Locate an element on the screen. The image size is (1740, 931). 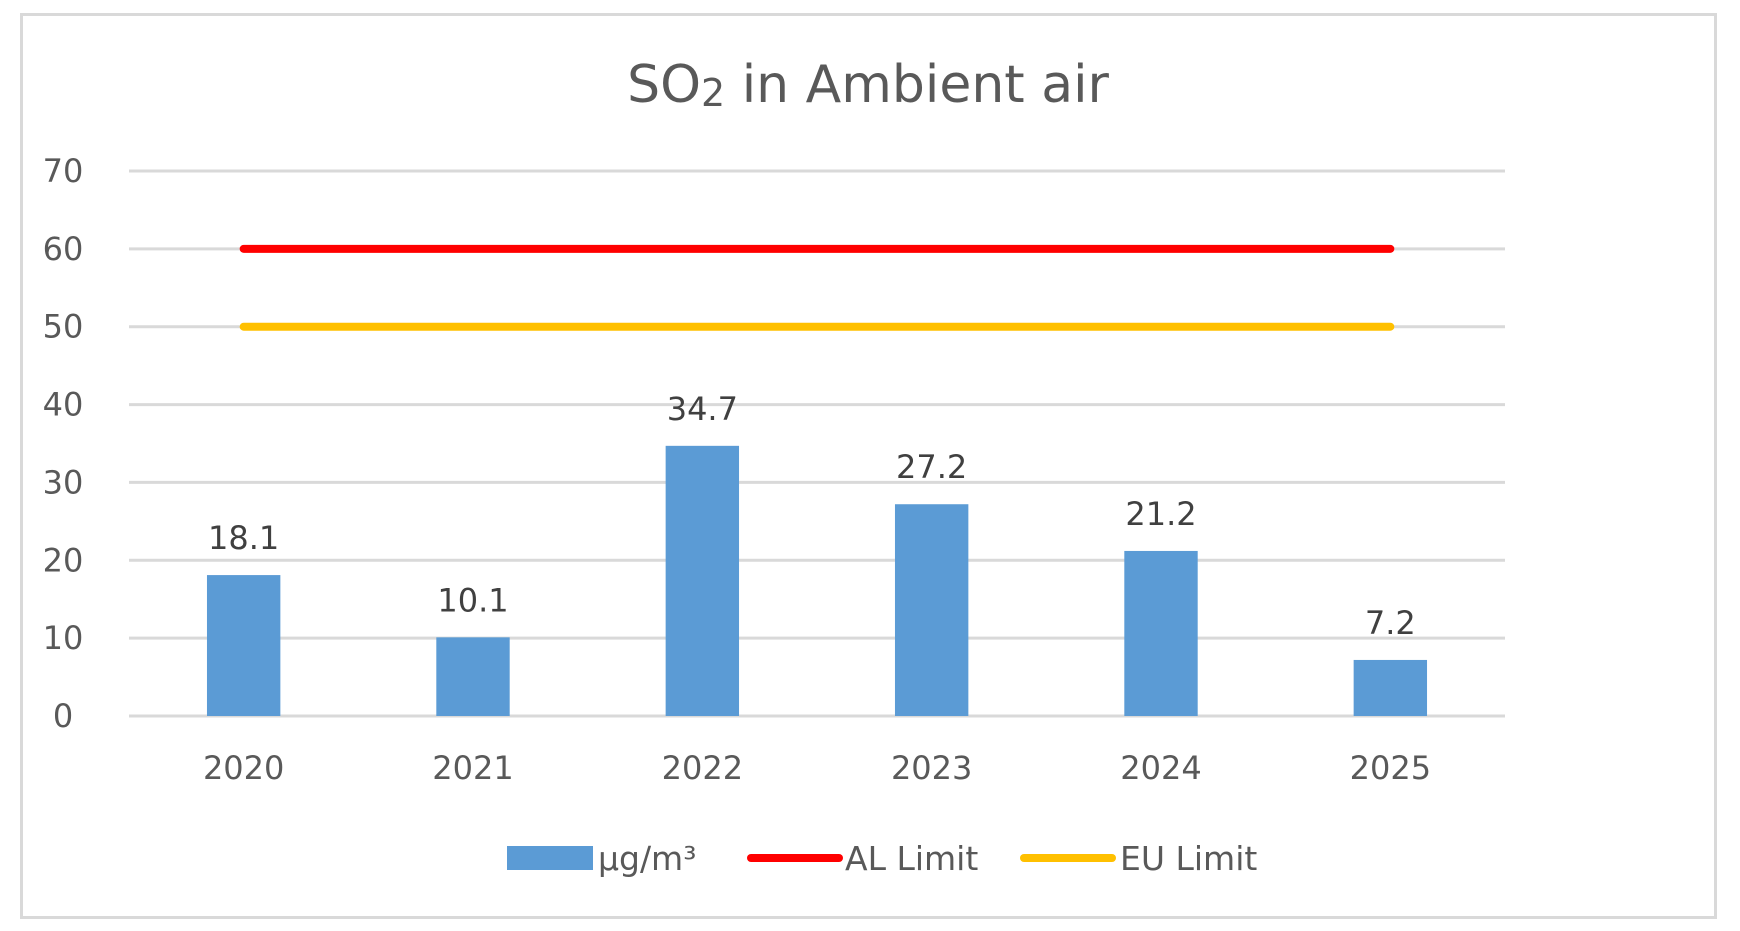
y-tick-label: 30 is located at coordinates (63, 482).